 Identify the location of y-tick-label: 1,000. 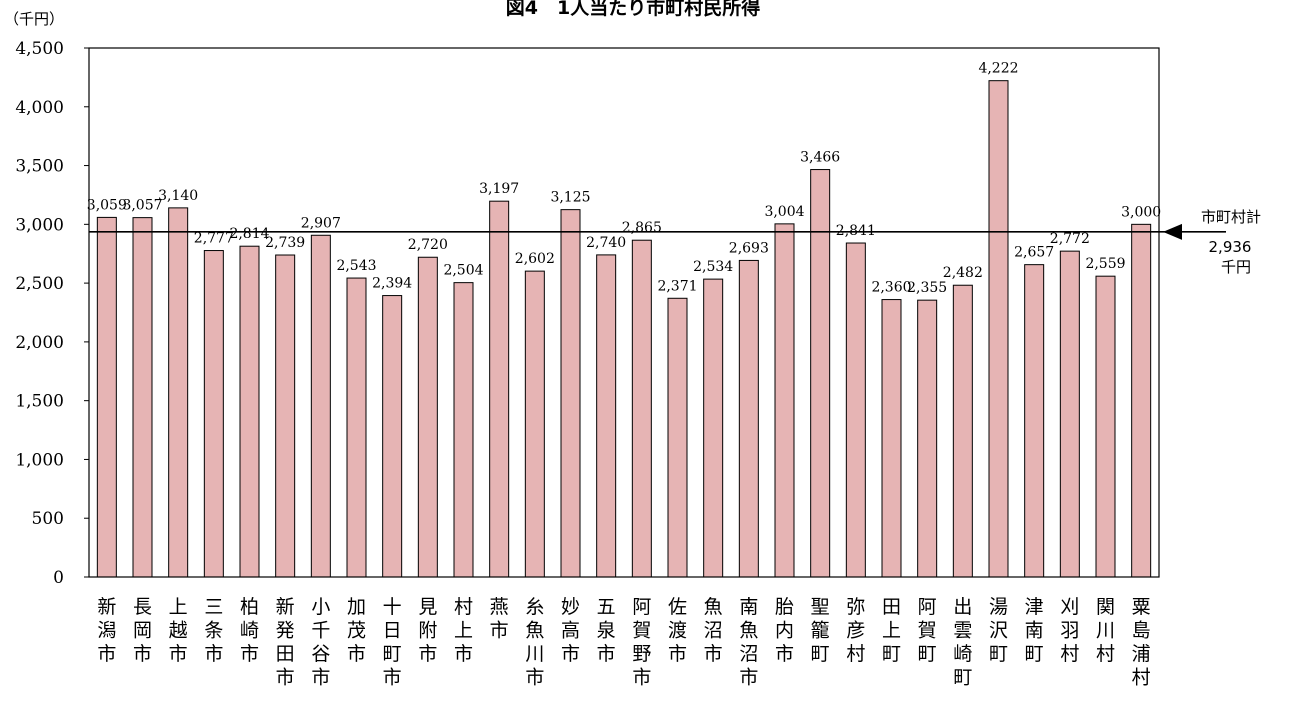
(39, 460).